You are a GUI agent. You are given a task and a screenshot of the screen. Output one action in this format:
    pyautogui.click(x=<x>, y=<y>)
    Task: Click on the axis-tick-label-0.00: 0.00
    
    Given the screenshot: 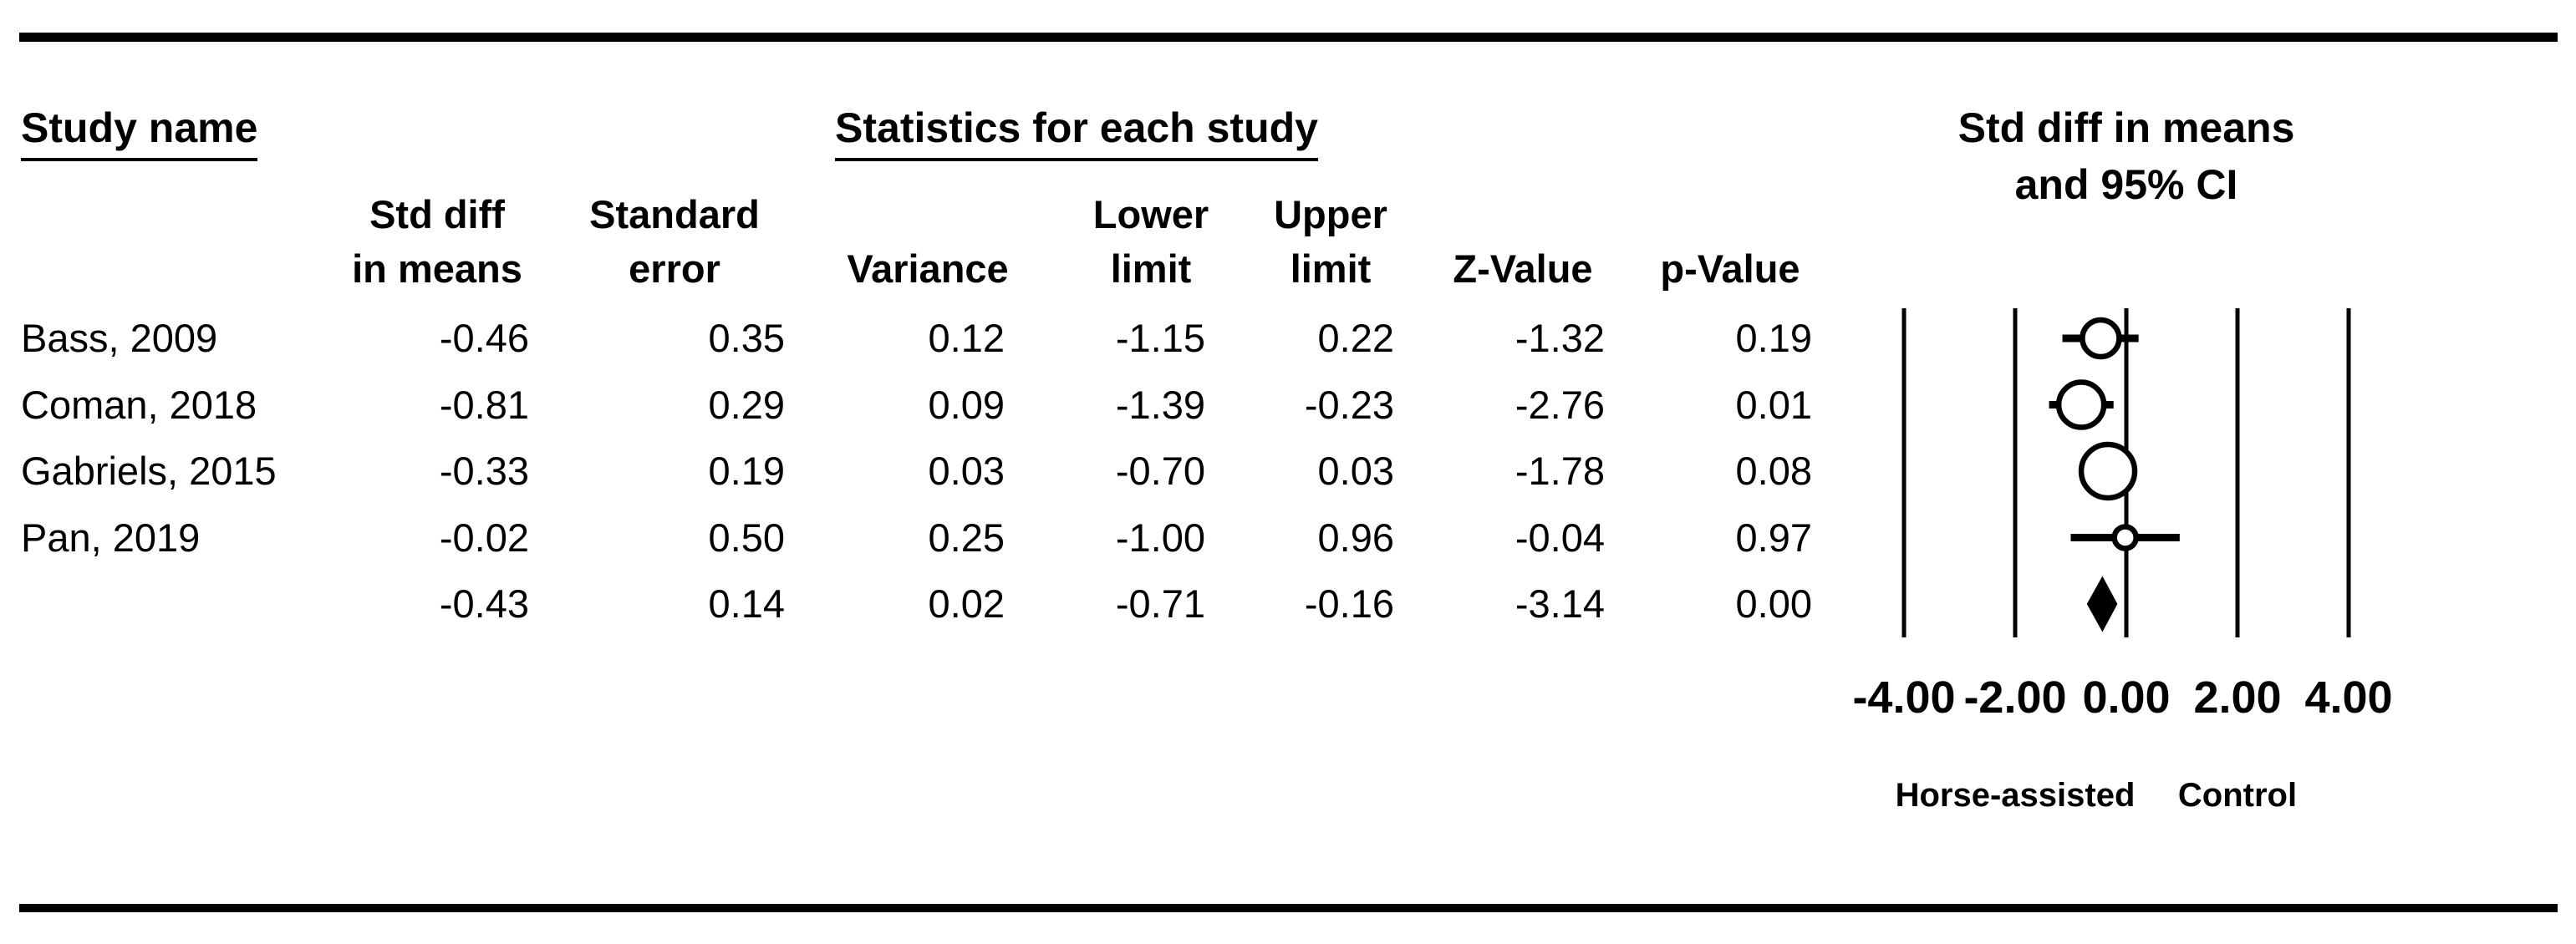 What is the action you would take?
    pyautogui.click(x=2126, y=697)
    